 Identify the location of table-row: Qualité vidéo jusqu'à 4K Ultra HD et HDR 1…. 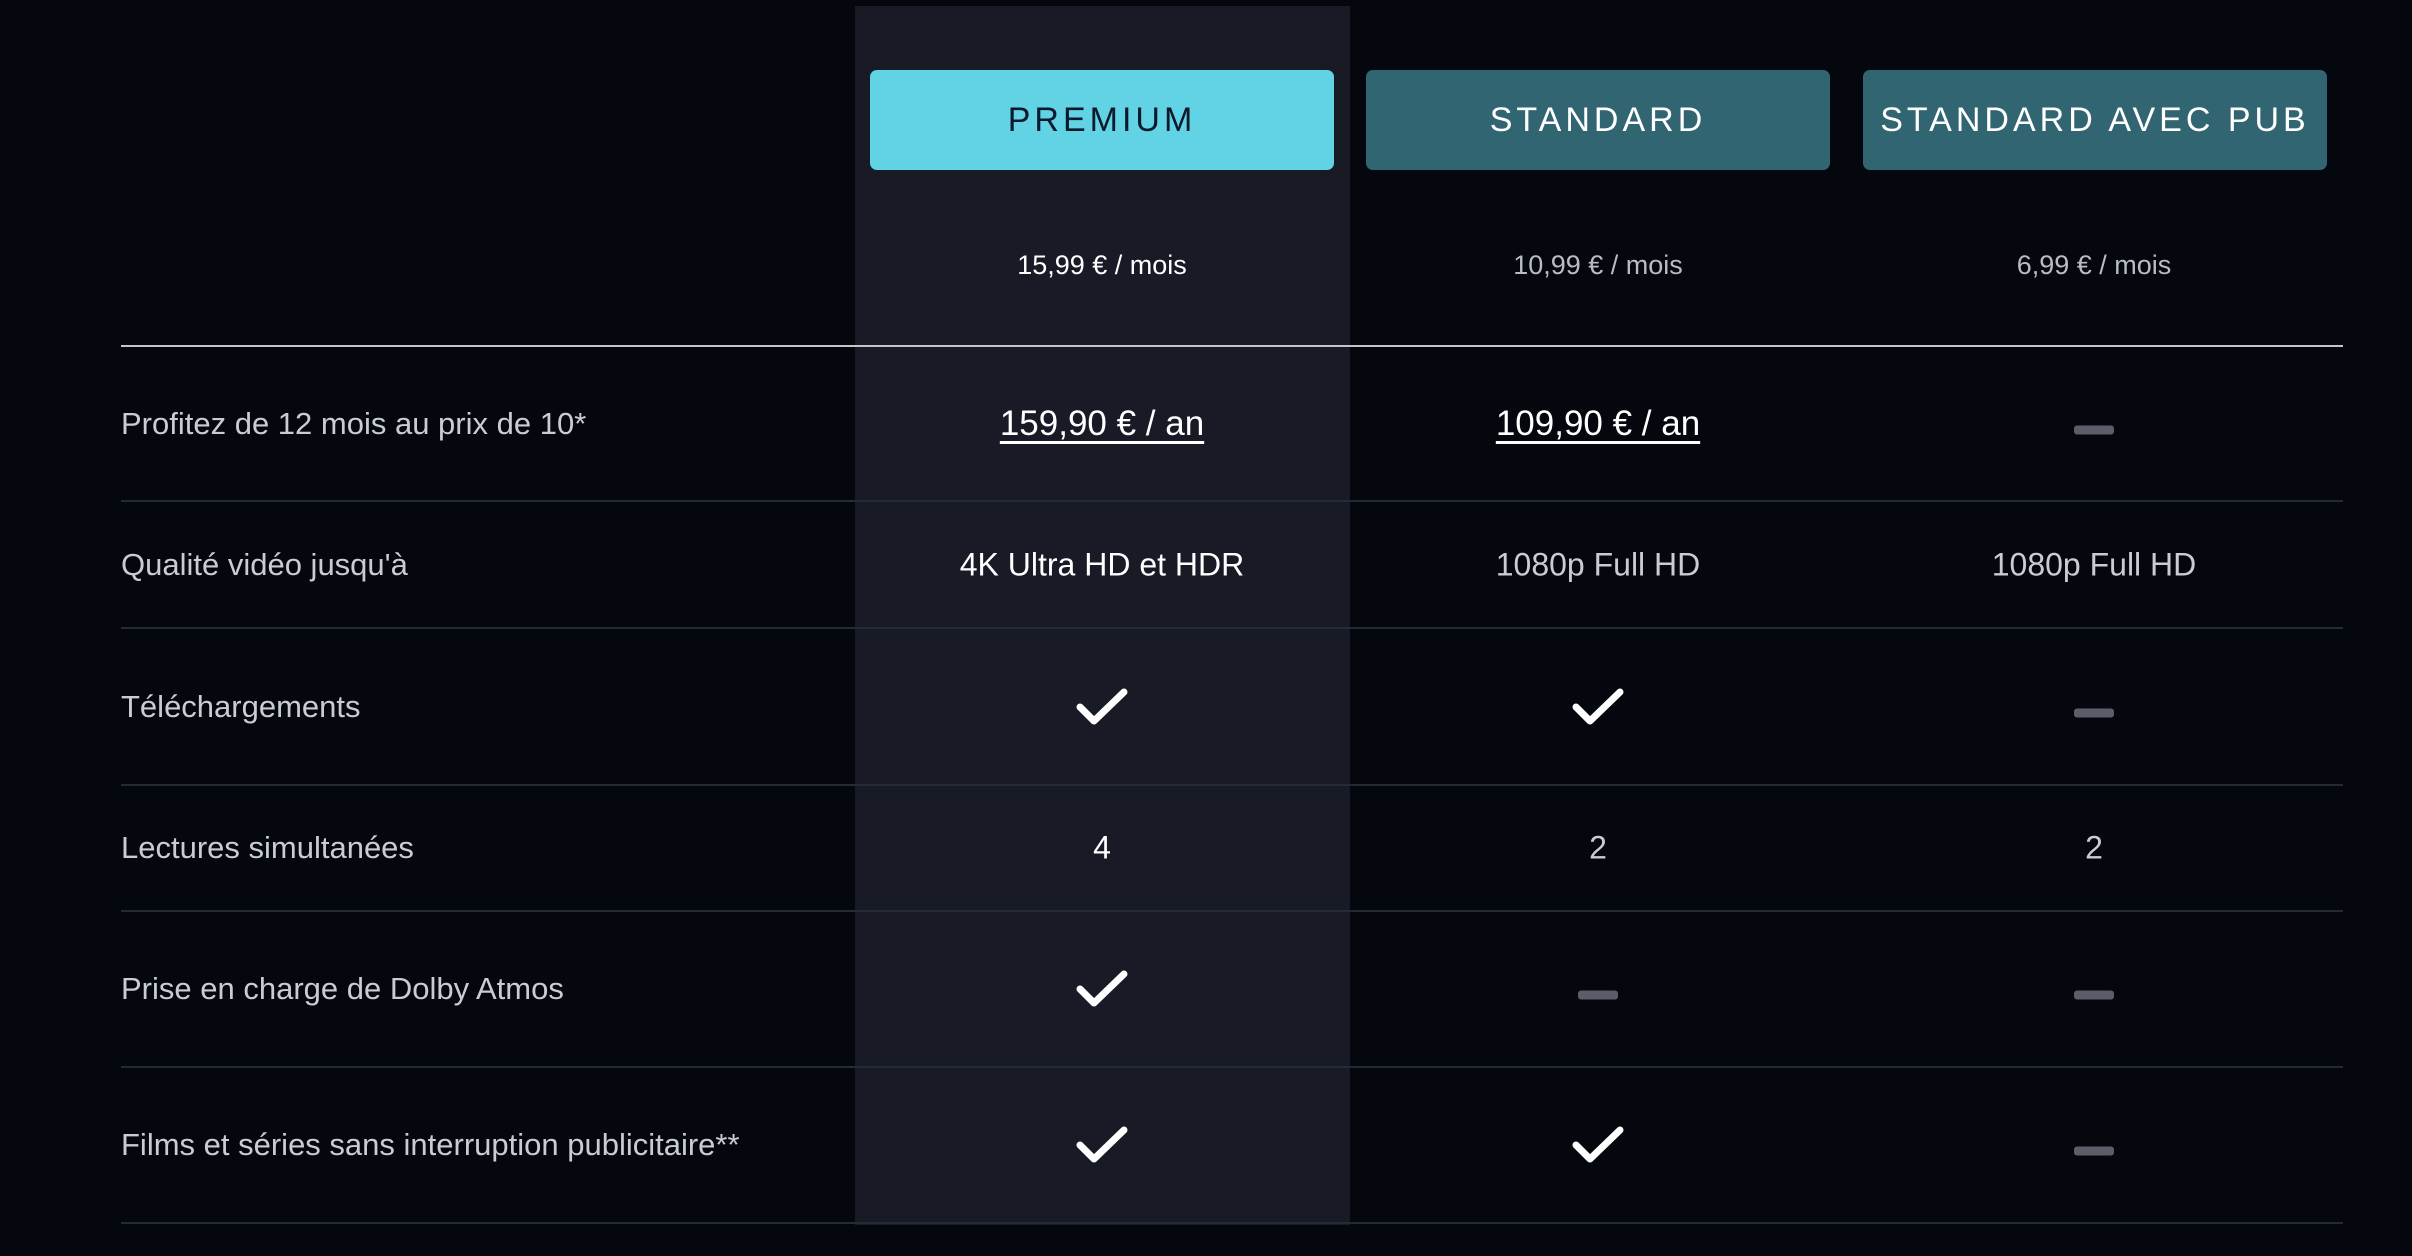
(1232, 565).